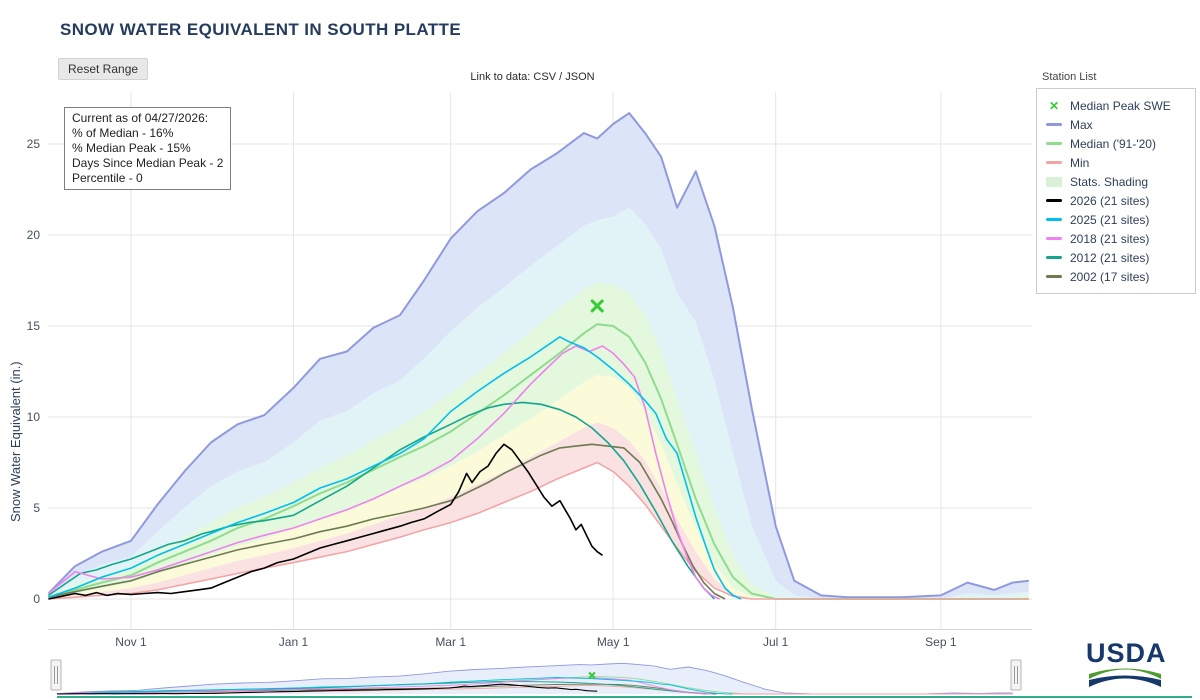 The width and height of the screenshot is (1200, 700). What do you see at coordinates (941, 642) in the screenshot?
I see `x-tick-label: Sep 1` at bounding box center [941, 642].